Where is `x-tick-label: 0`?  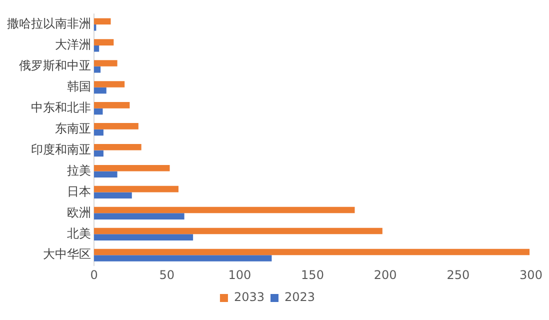 x-tick-label: 0 is located at coordinates (94, 275).